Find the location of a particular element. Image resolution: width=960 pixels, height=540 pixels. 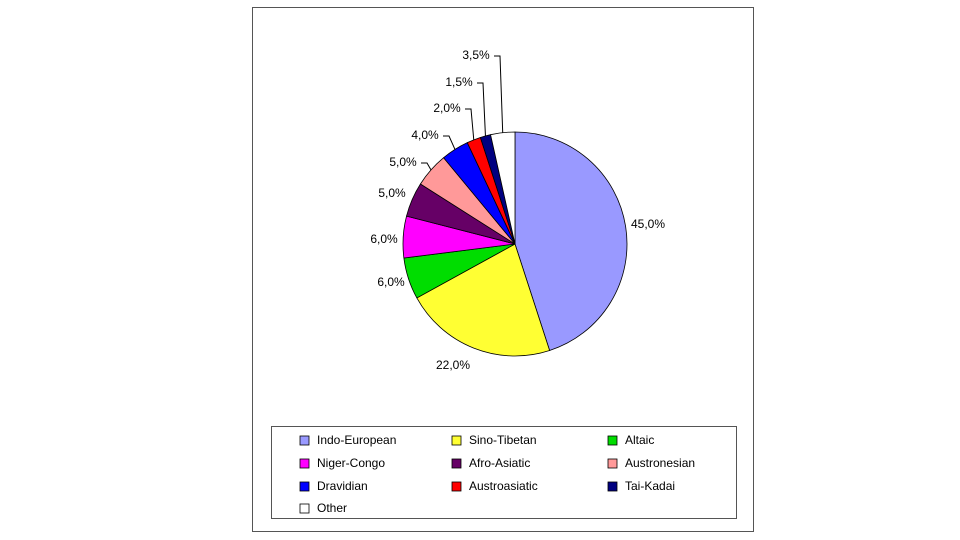

slice-label: 45,0% is located at coordinates (648, 224).